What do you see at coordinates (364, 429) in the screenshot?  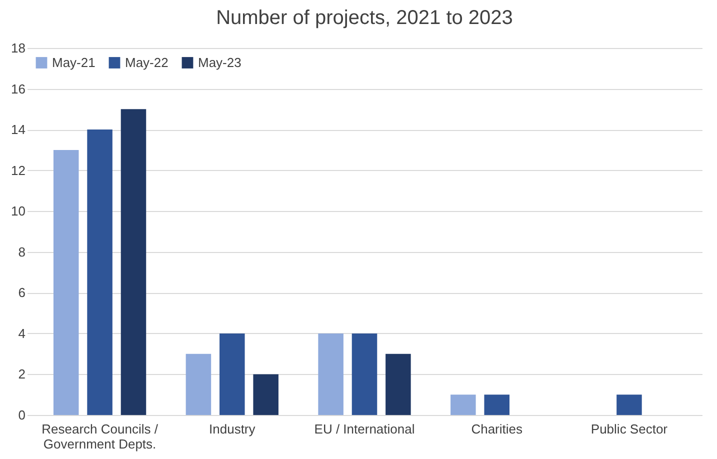 I see `x-tick-label: EU / International` at bounding box center [364, 429].